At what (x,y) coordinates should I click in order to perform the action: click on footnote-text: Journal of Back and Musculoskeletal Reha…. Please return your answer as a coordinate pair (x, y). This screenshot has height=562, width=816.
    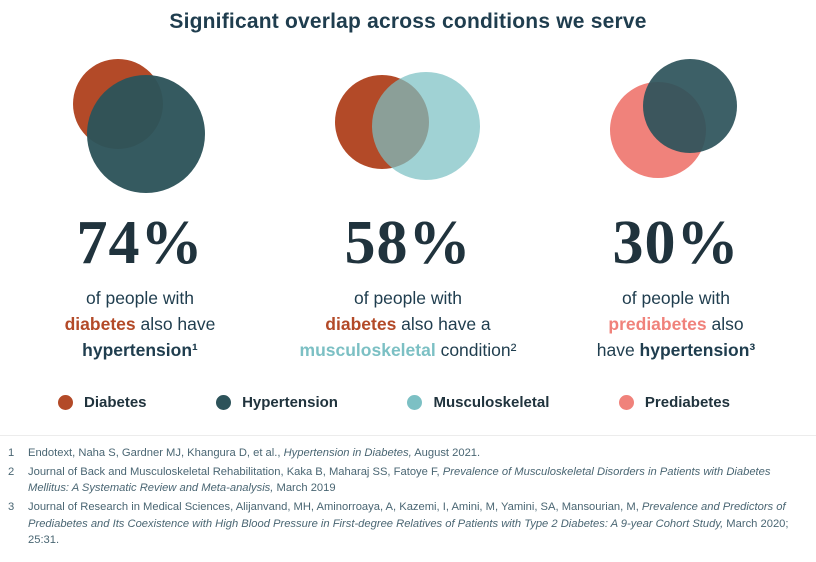
    Looking at the image, I should click on (399, 480).